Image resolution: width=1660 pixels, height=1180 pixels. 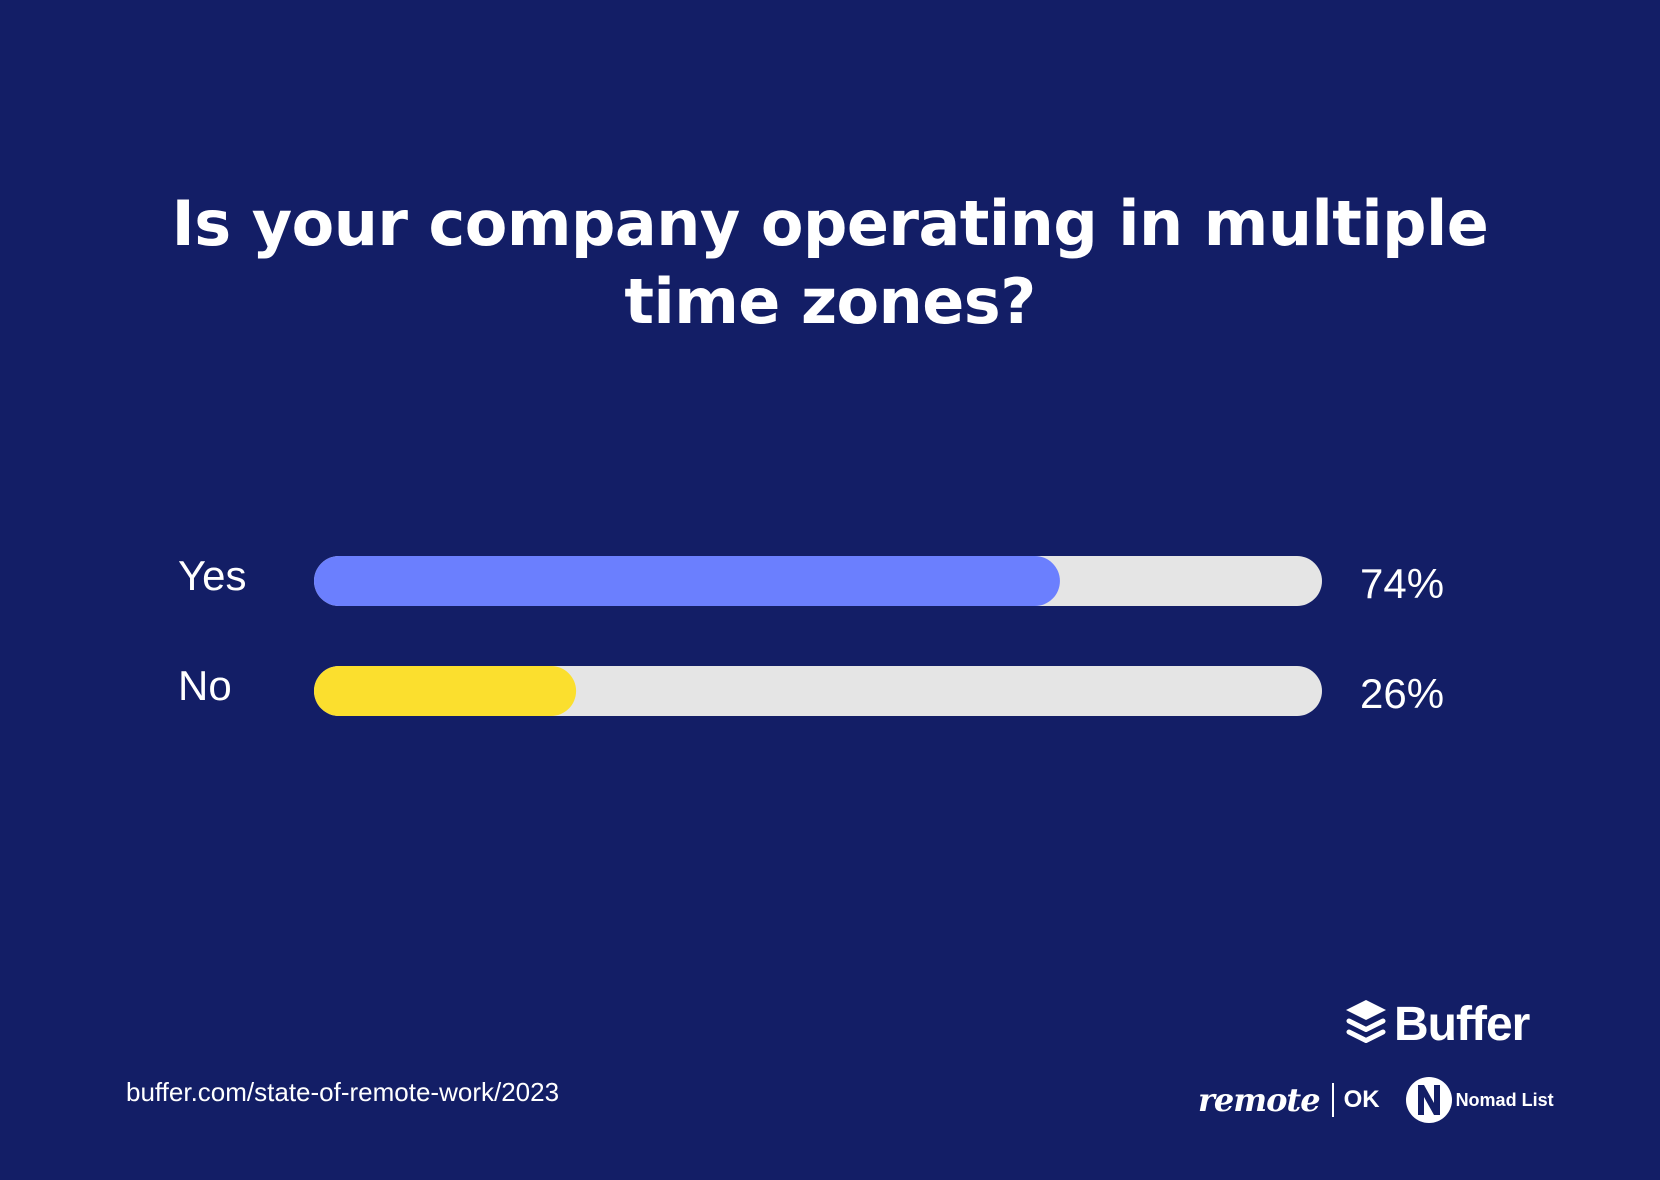 I want to click on nomad-list-wordmark: Nomad List, so click(x=1504, y=1099).